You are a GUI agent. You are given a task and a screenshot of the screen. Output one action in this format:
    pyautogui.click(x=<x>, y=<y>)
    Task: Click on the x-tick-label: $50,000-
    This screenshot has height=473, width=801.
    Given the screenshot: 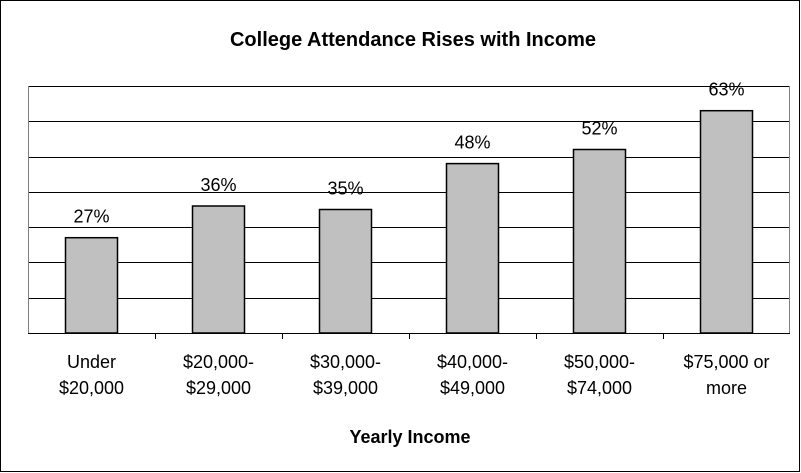 What is the action you would take?
    pyautogui.click(x=599, y=362)
    